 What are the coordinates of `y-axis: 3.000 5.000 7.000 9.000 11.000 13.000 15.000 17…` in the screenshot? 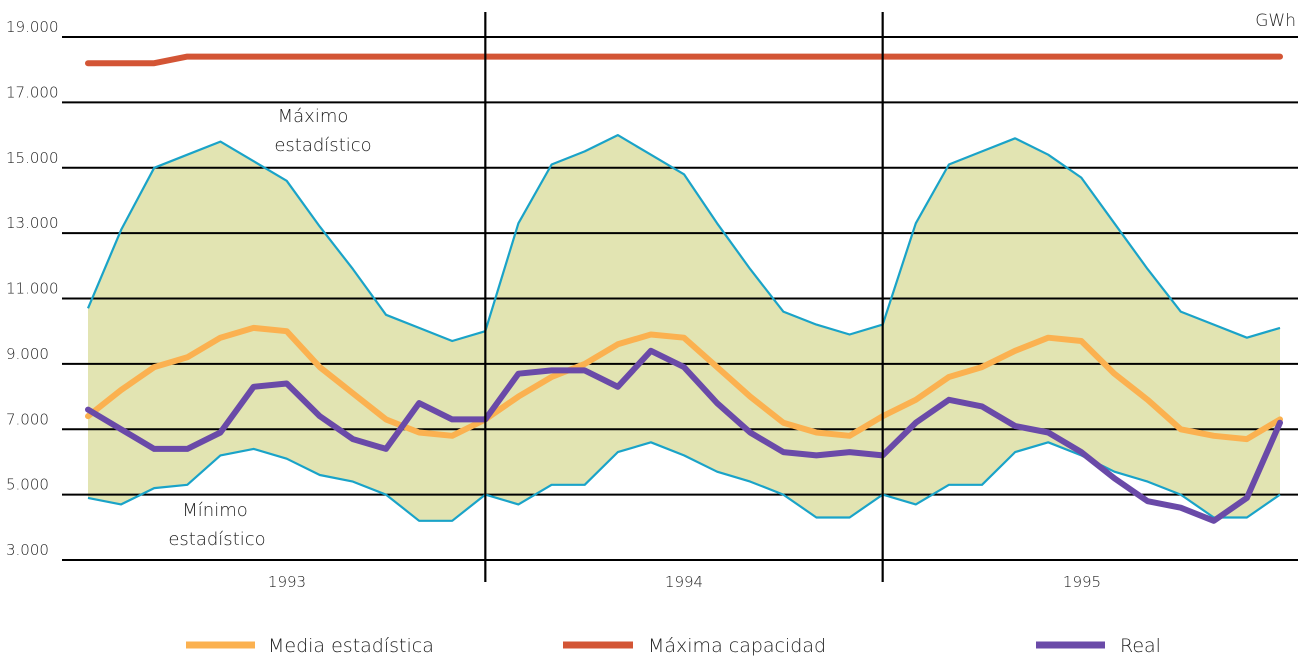 It's located at (32, 288).